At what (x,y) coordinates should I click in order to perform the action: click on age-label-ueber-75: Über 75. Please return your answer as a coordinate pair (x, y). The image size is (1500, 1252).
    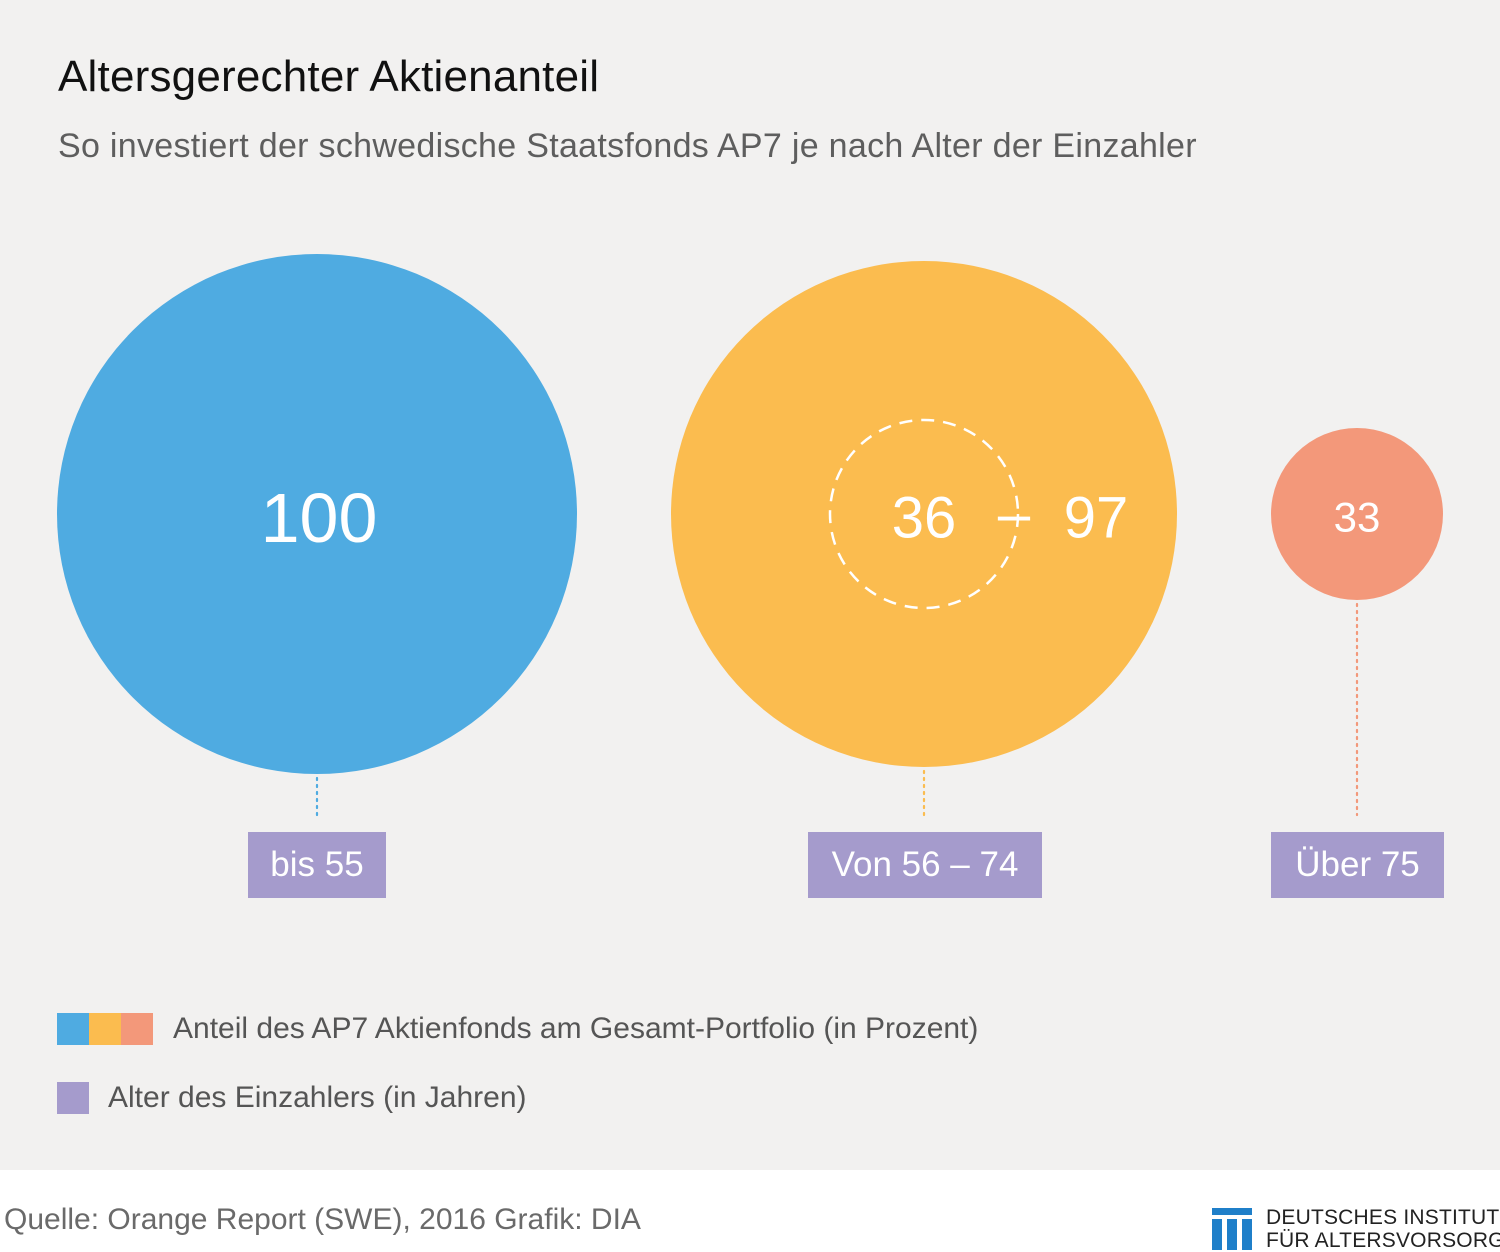
    Looking at the image, I should click on (1357, 865).